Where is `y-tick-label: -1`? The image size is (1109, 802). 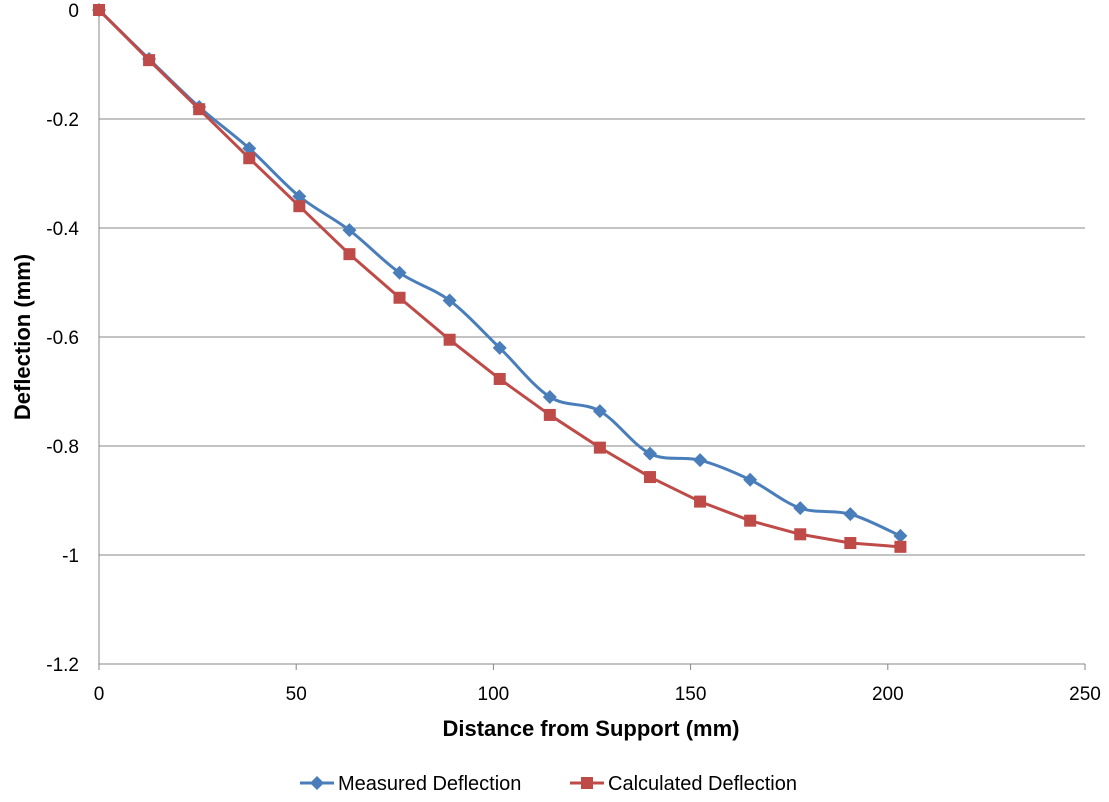 y-tick-label: -1 is located at coordinates (70, 556).